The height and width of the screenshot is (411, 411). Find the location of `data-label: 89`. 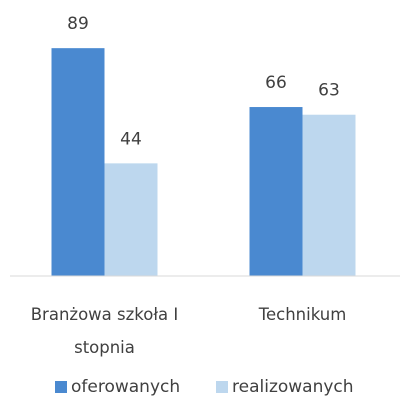

data-label: 89 is located at coordinates (78, 24).